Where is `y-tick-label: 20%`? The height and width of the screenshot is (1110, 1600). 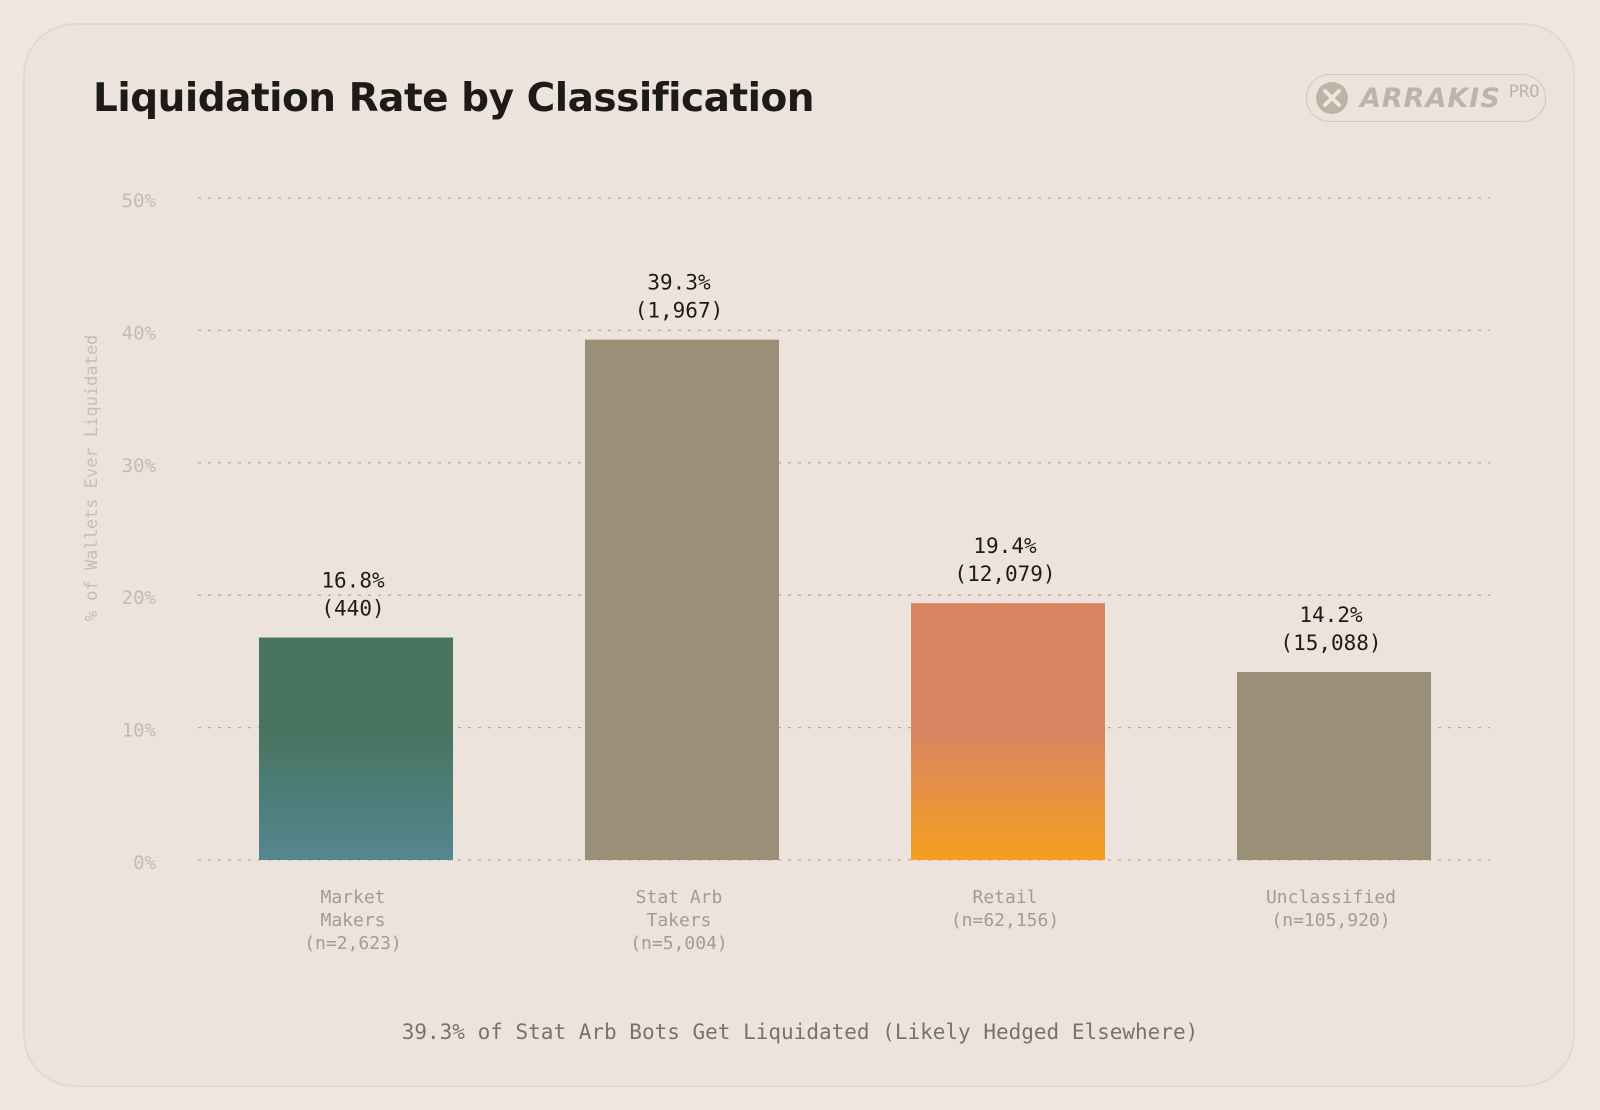
y-tick-label: 20% is located at coordinates (139, 598).